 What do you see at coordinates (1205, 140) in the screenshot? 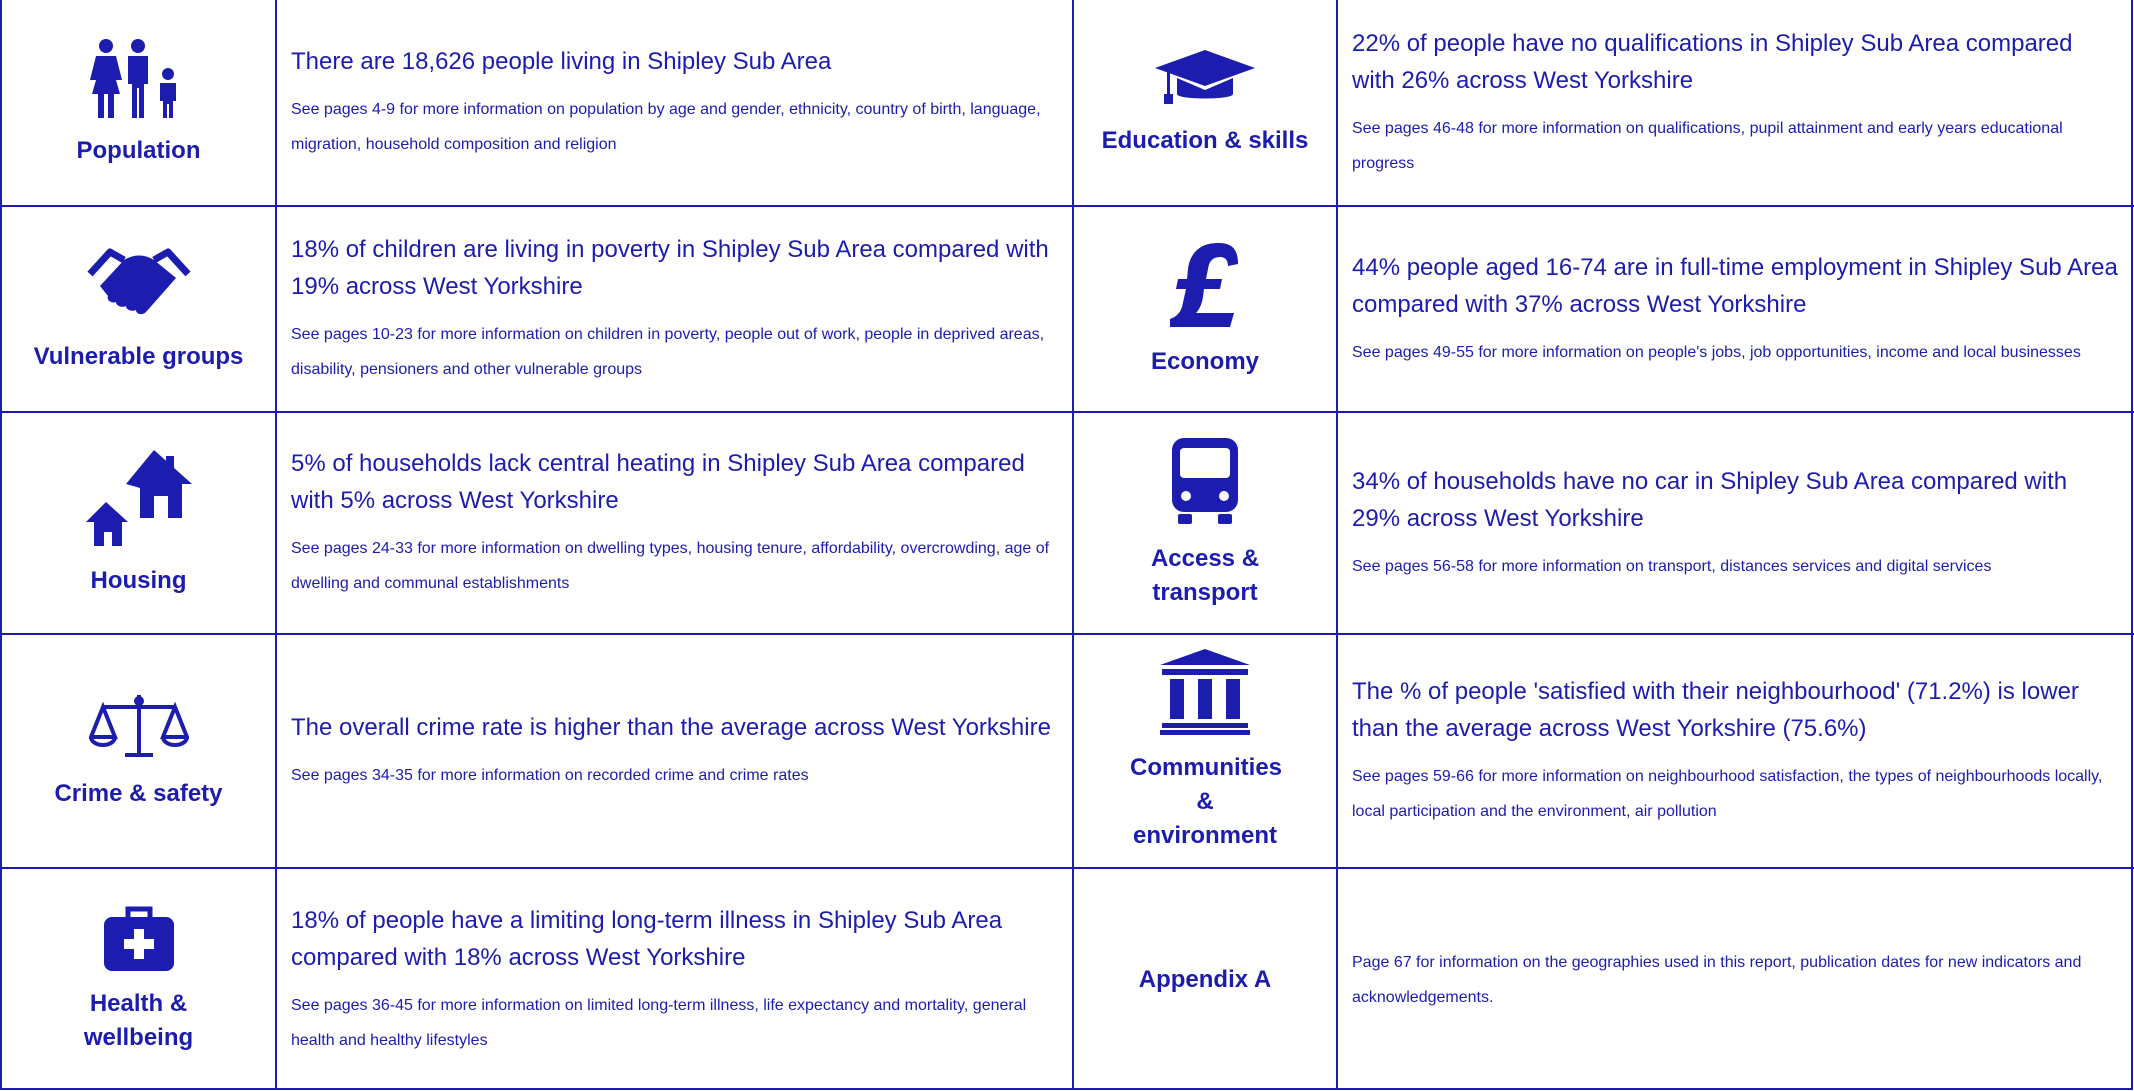
I see `section-label: Education & skills` at bounding box center [1205, 140].